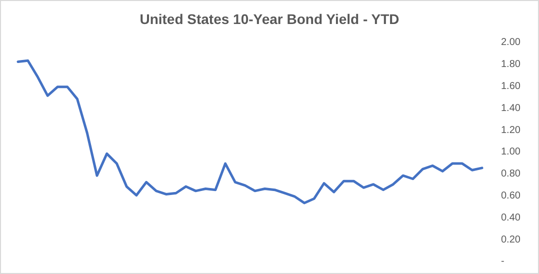 This screenshot has height=274, width=539. Describe the element at coordinates (511, 86) in the screenshot. I see `y-tick-label: 1.60` at that location.